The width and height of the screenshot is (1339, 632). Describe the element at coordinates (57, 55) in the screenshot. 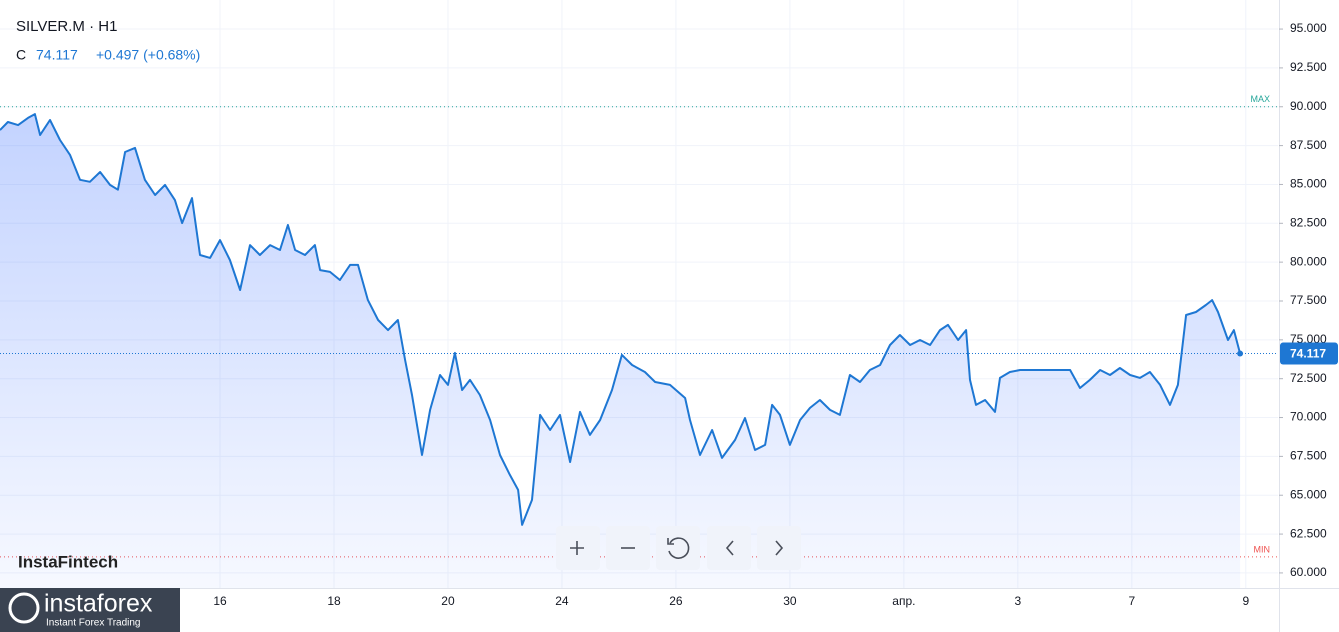

I see `close-value: 74.117` at that location.